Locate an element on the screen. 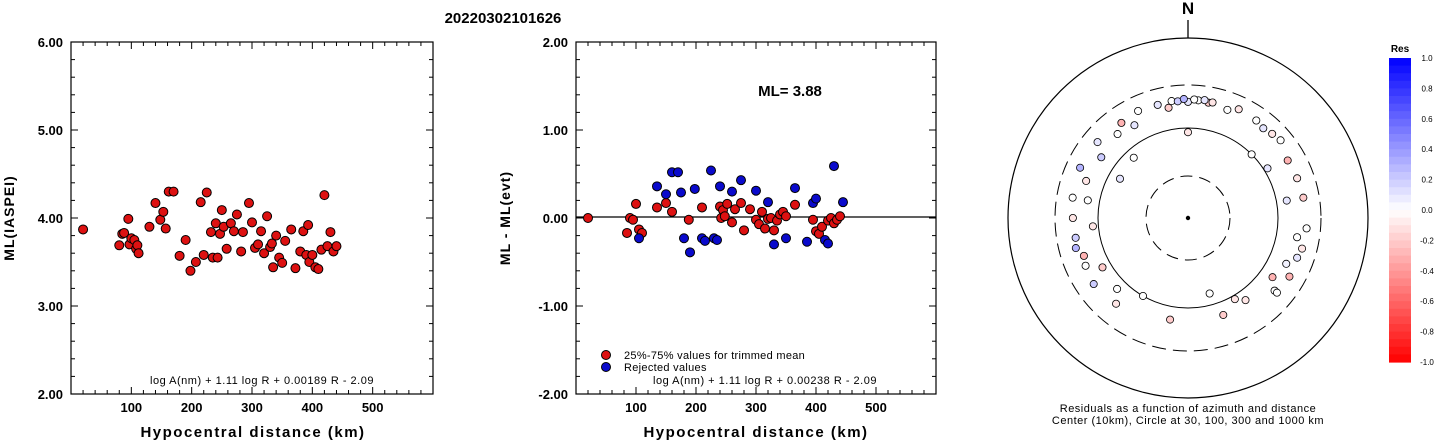  left-ytick-label: 2.00 is located at coordinates (50, 394).